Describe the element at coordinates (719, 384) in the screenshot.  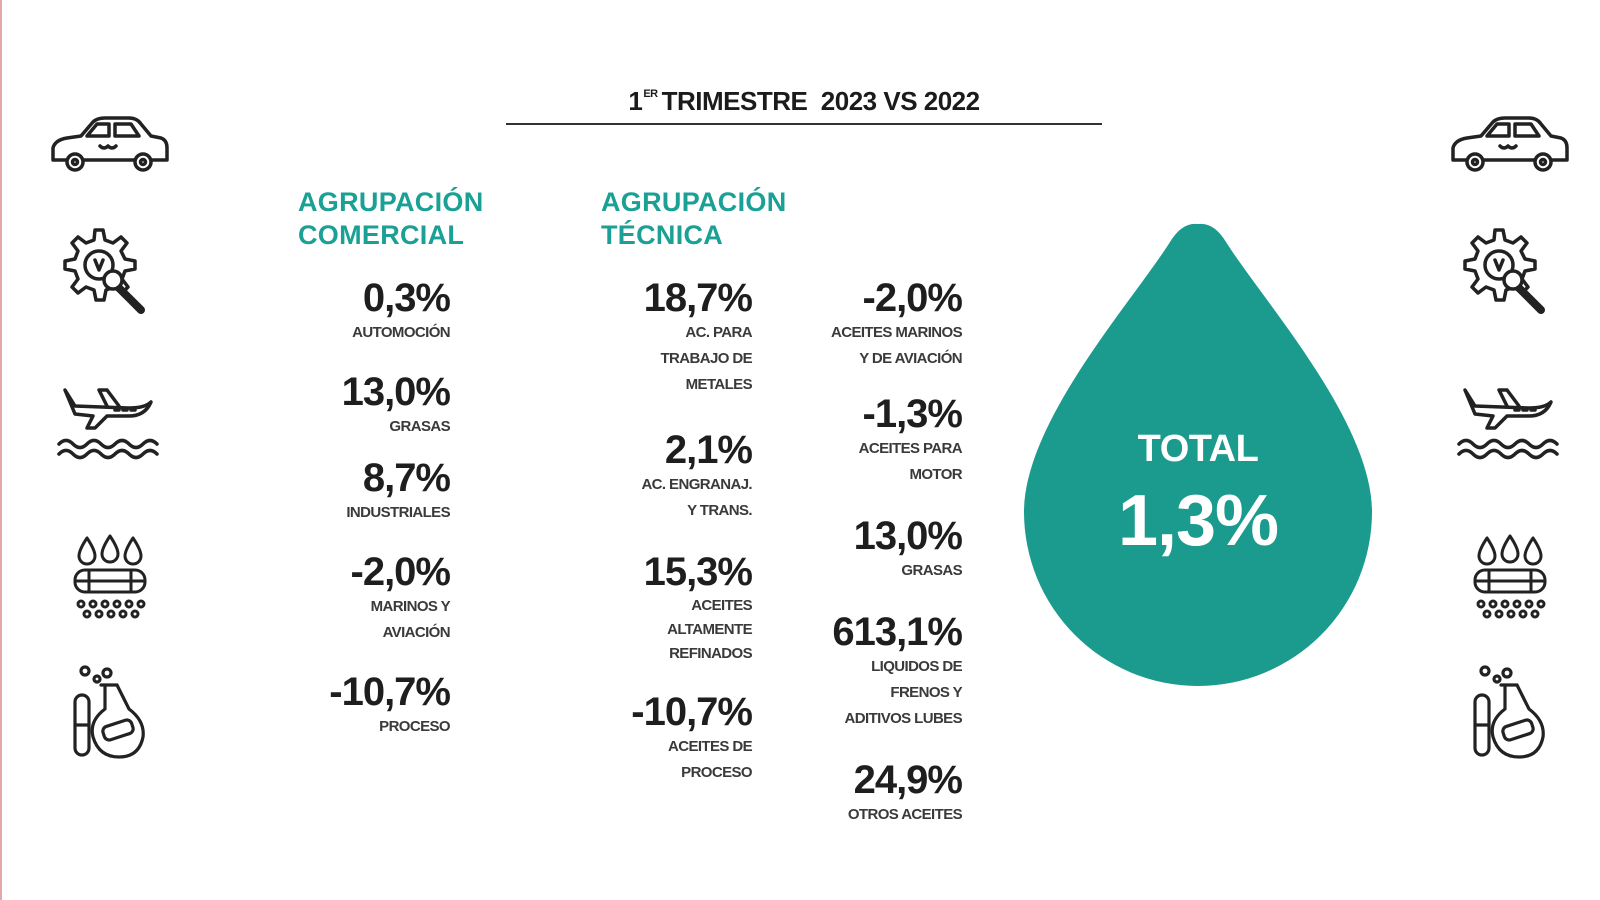
I see `stat-label: METALES` at that location.